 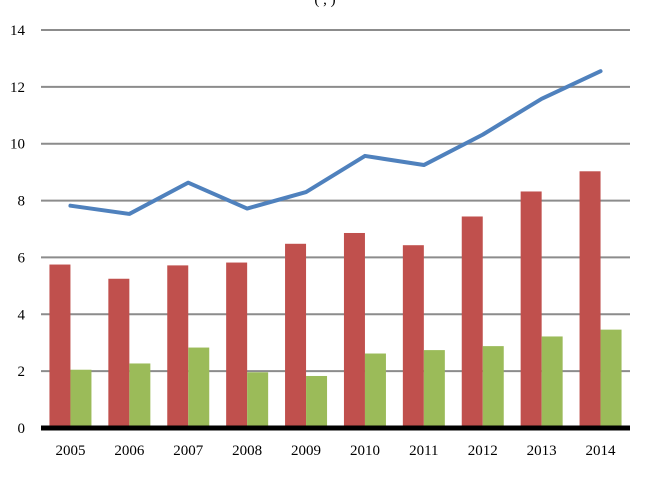 What do you see at coordinates (22, 372) in the screenshot?
I see `y-tick-label: 2` at bounding box center [22, 372].